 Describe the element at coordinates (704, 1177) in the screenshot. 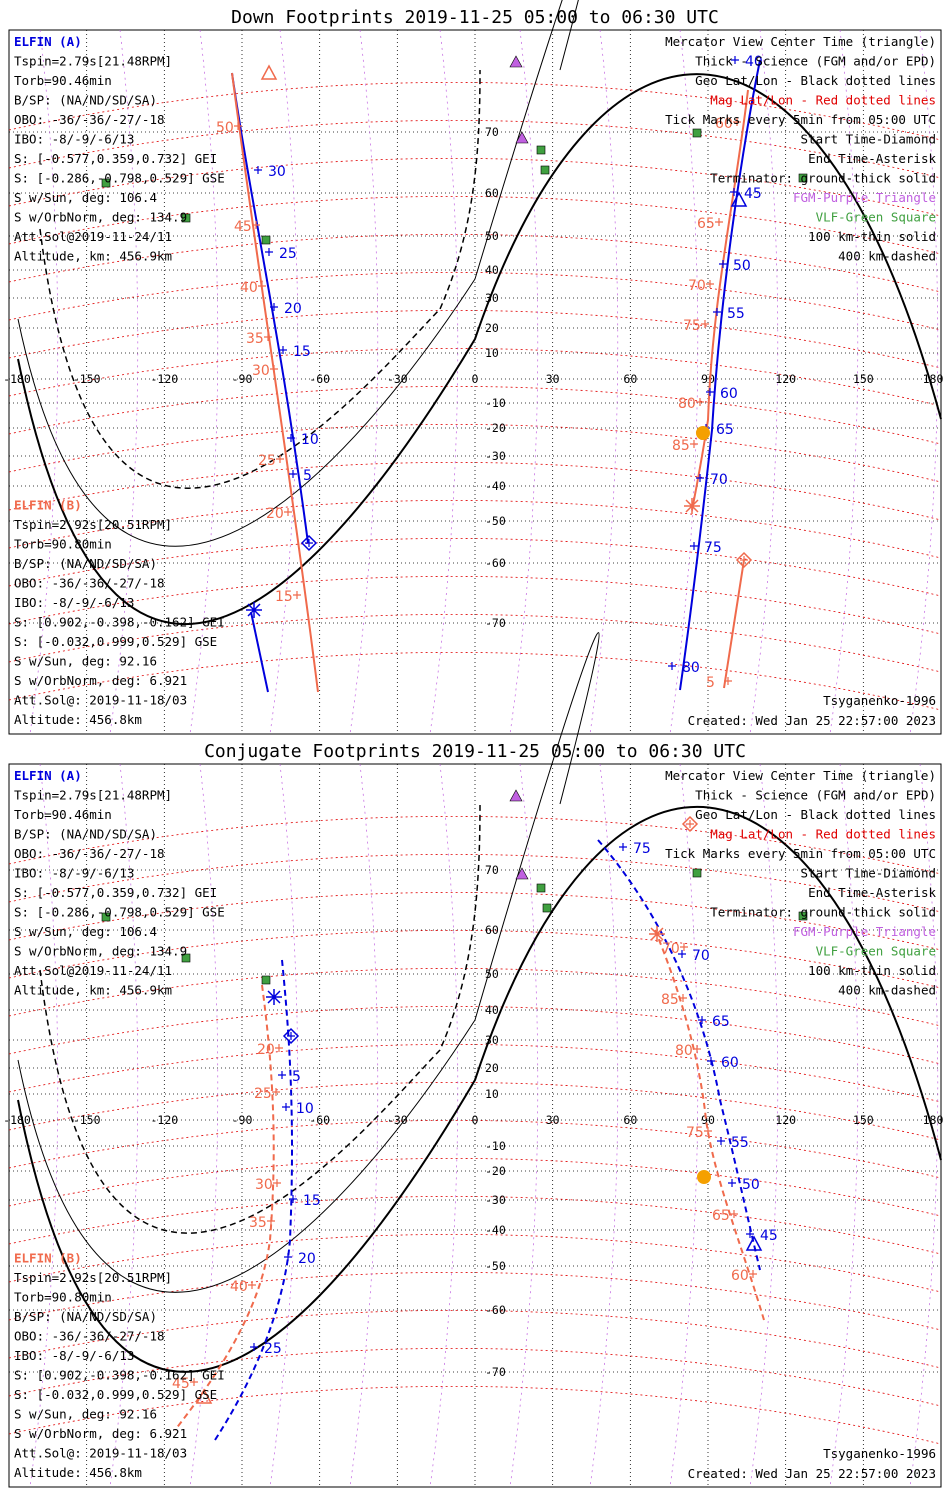

I see `sun-icon` at that location.